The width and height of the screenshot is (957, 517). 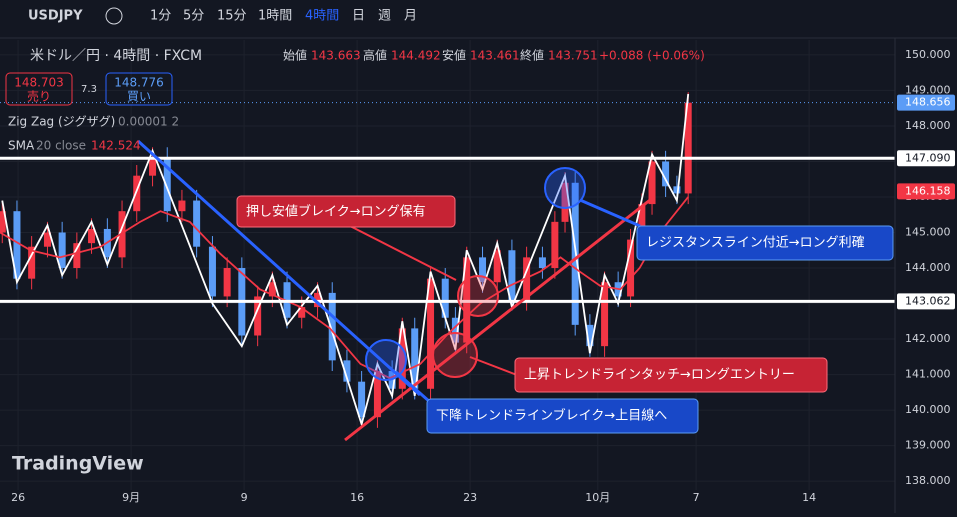 I want to click on price-tag-label: 148.656, so click(x=928, y=102).